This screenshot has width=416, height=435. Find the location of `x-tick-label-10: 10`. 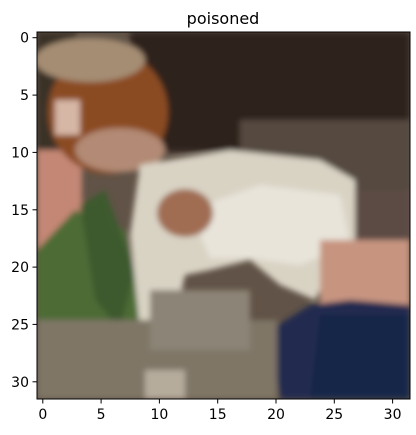

x-tick-label-10: 10 is located at coordinates (159, 415).